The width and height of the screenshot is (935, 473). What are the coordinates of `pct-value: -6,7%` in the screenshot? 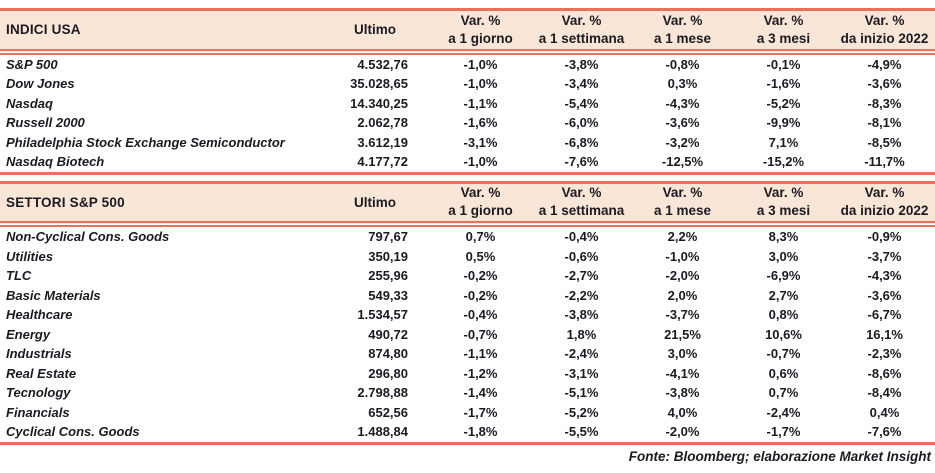 It's located at (884, 314).